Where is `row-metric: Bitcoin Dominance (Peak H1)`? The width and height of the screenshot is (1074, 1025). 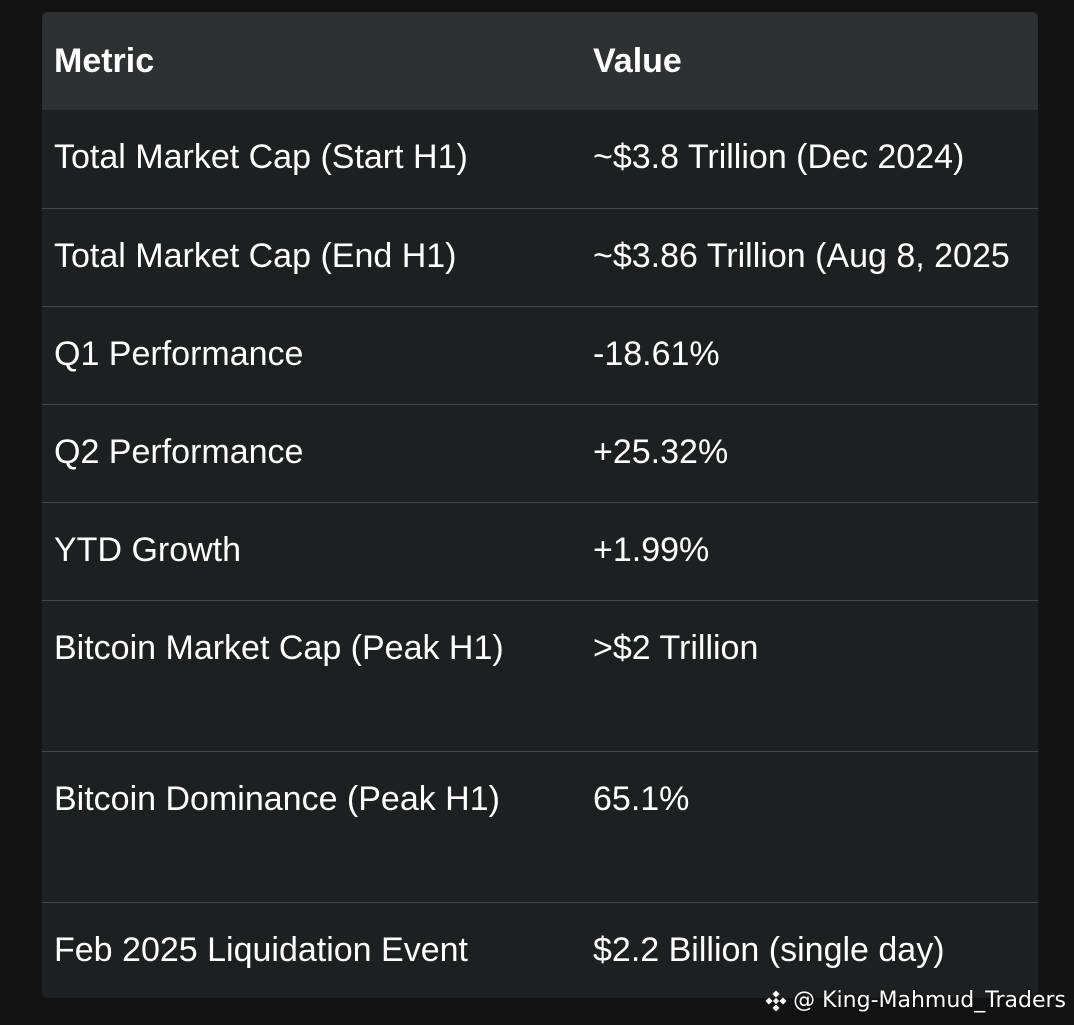
row-metric: Bitcoin Dominance (Peak H1) is located at coordinates (277, 799).